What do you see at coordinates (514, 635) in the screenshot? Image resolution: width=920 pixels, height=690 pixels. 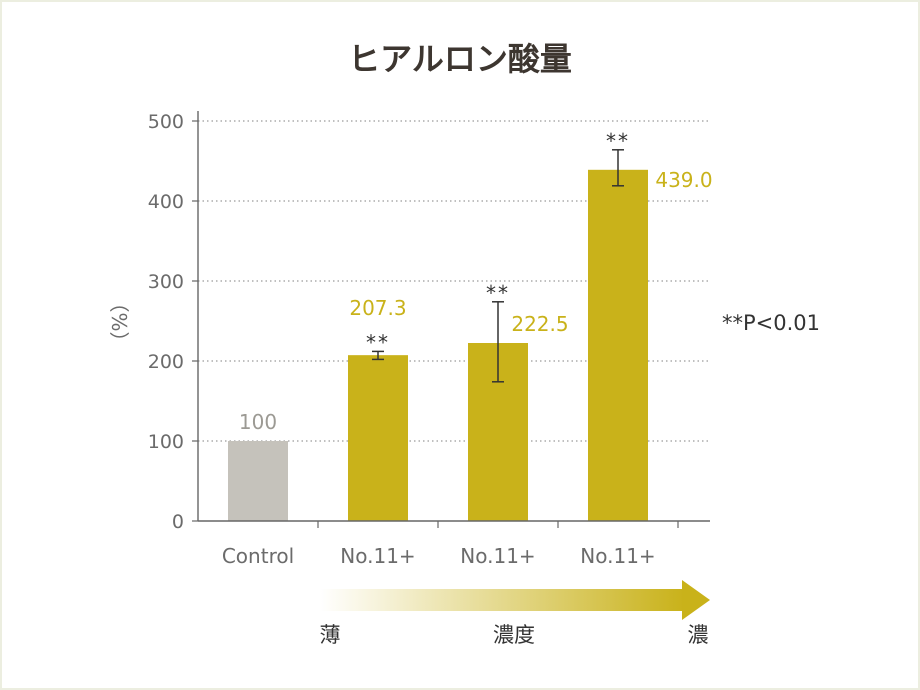 I see `arrow-center-label: 濃度` at bounding box center [514, 635].